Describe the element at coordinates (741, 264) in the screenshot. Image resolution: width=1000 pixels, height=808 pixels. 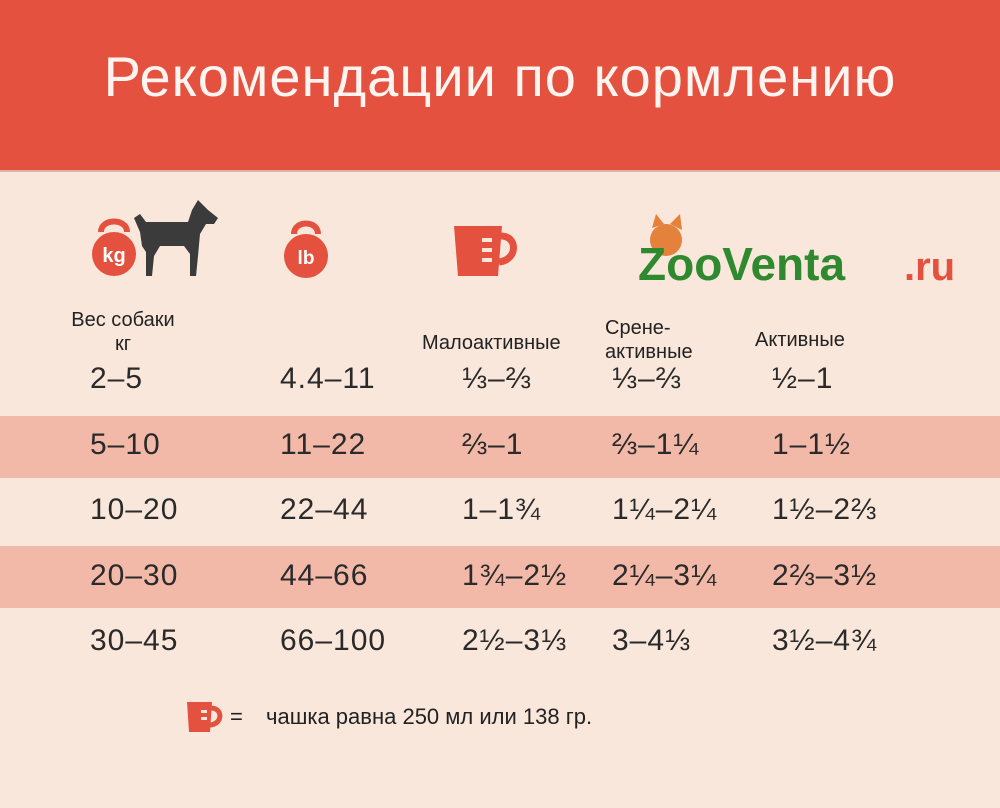
I see `svg-text: ZooVenta` at that location.